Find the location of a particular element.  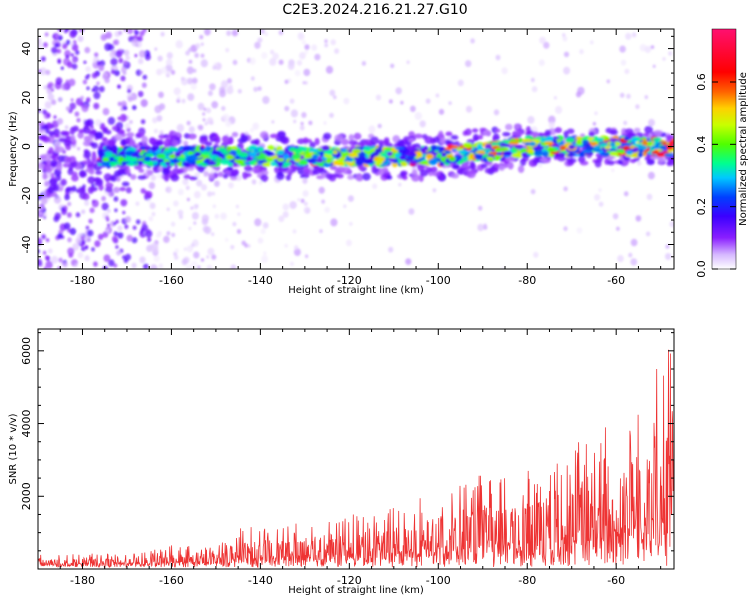

spectrogram-x-tick-label: -60 is located at coordinates (616, 280).